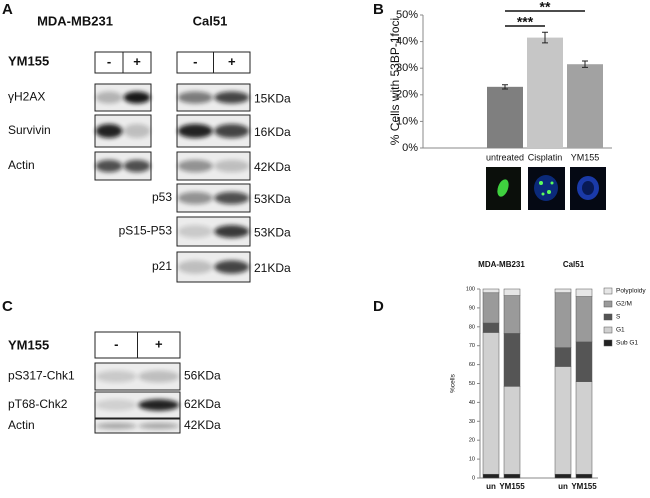 The image size is (650, 498). I want to click on y-tick-label: 80, so click(472, 327).